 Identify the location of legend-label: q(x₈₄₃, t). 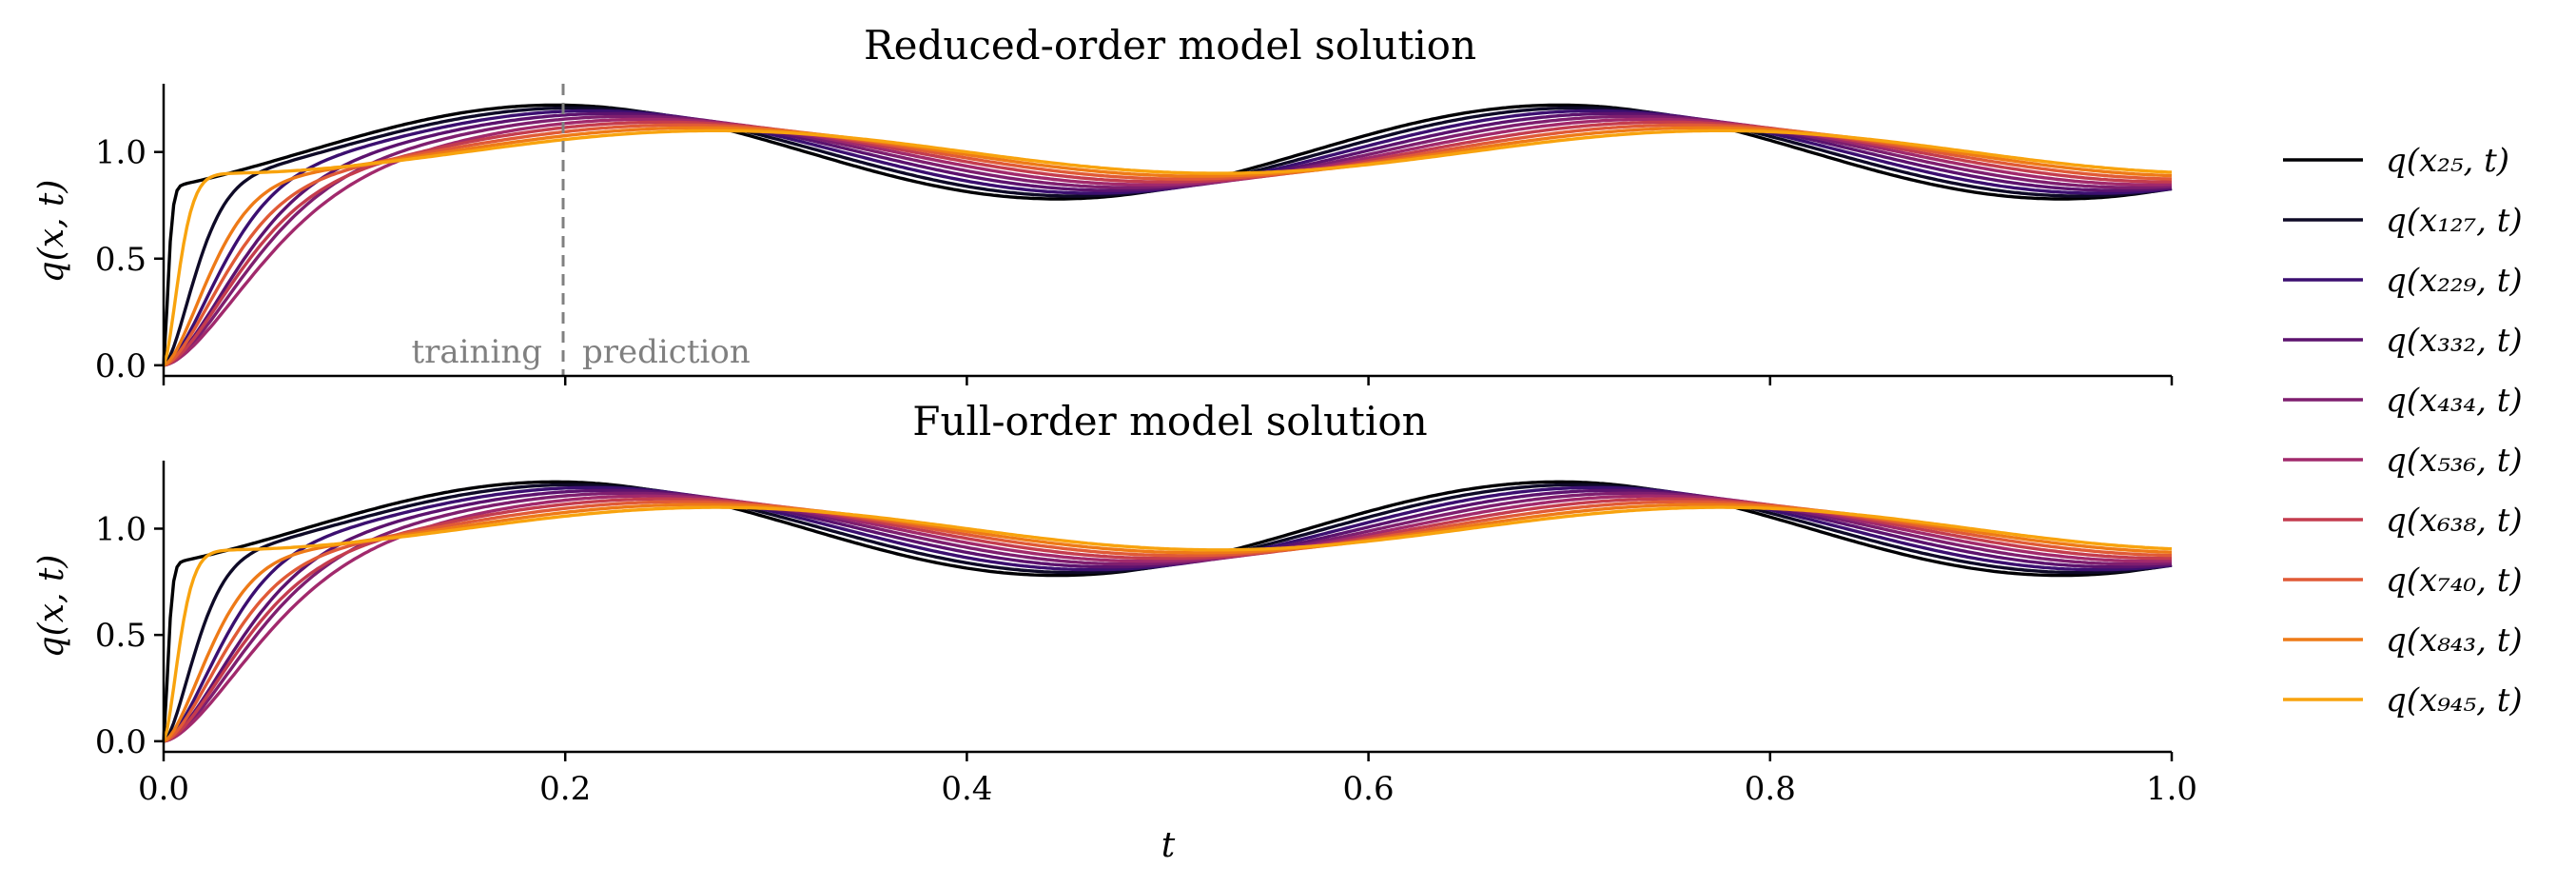
(2455, 640).